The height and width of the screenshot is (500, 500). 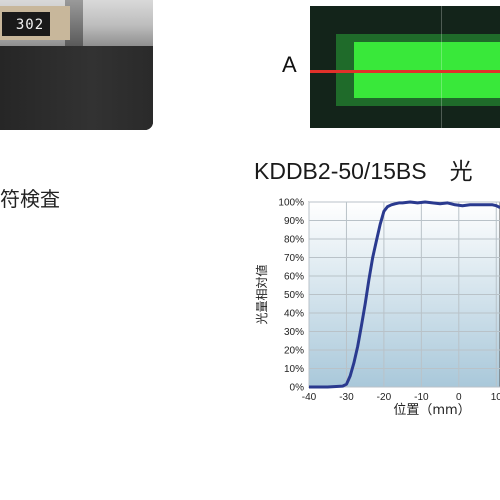 I want to click on laser-scan-line, so click(x=405, y=71).